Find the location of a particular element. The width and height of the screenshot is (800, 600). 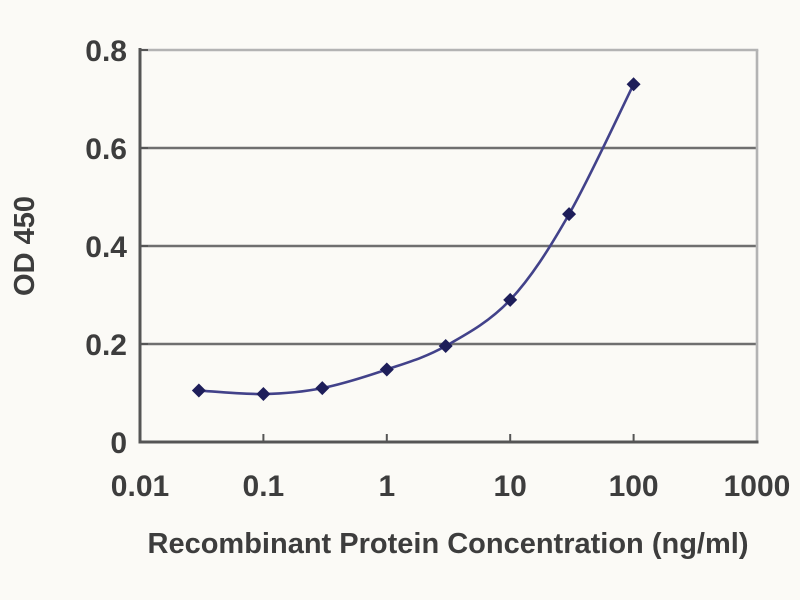

x-tick-label-1000: 1000 is located at coordinates (757, 486).